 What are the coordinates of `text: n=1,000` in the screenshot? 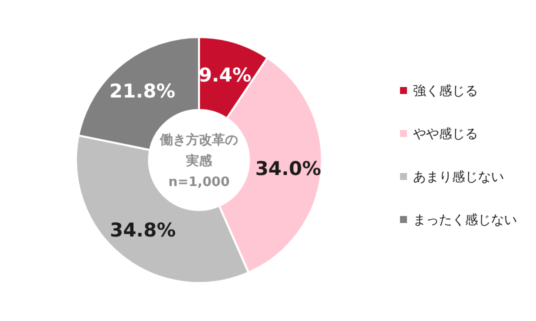 It's located at (199, 182).